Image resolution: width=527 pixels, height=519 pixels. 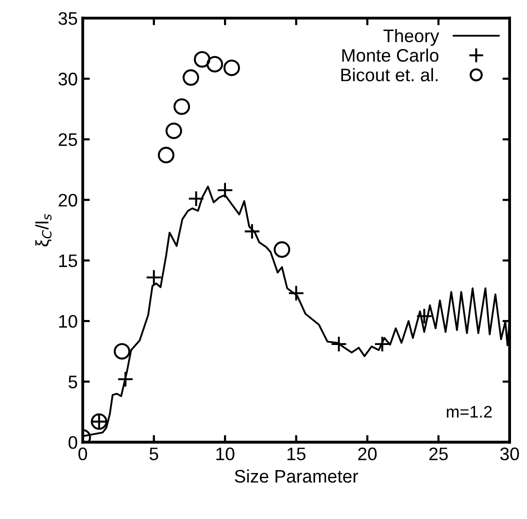 I want to click on y-tick-label: 25, so click(x=68, y=139).